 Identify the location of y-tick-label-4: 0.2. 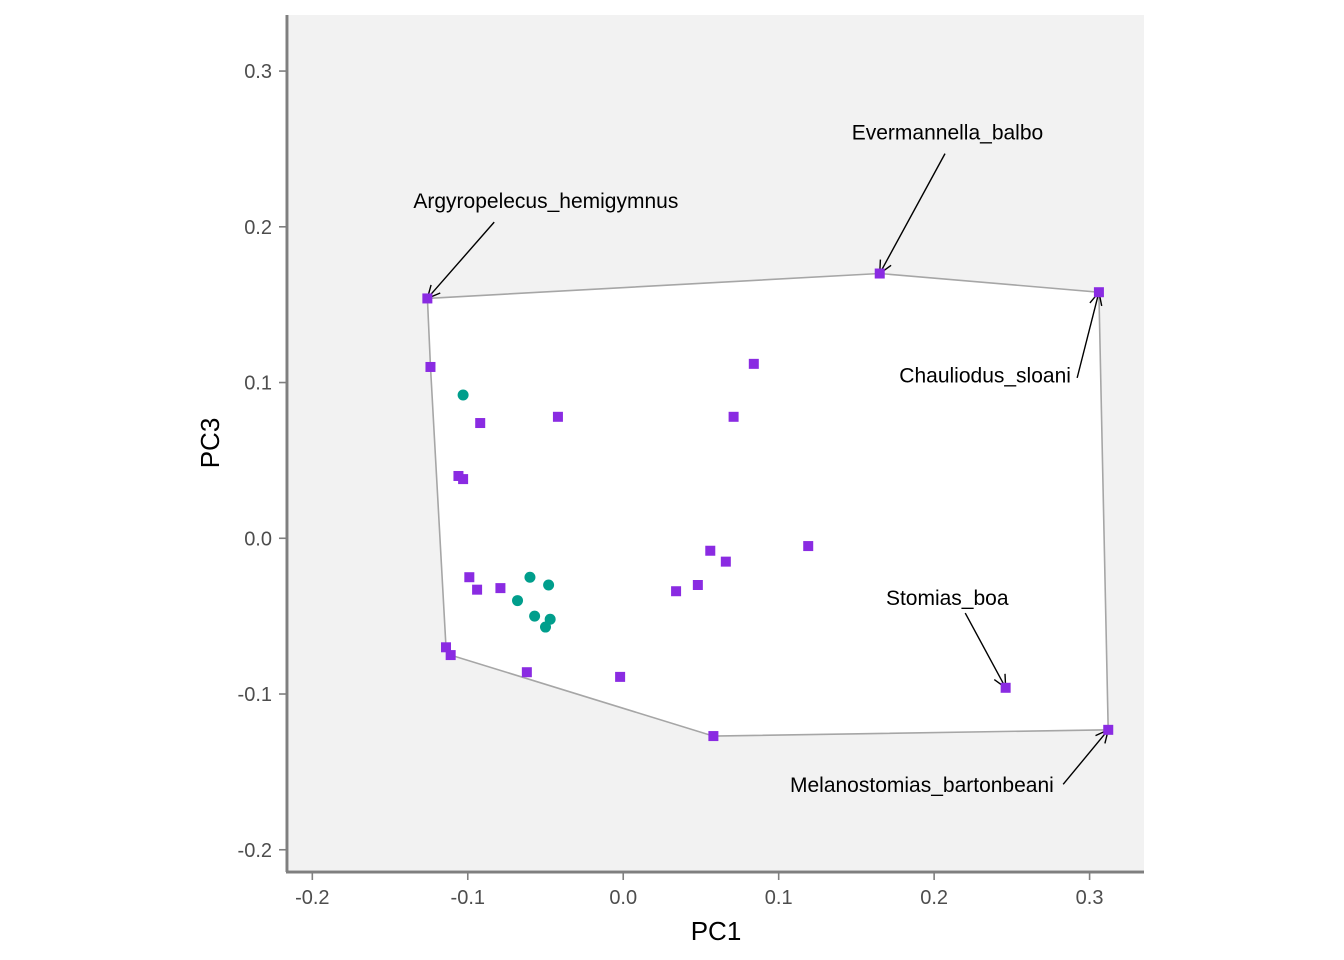
(258, 228).